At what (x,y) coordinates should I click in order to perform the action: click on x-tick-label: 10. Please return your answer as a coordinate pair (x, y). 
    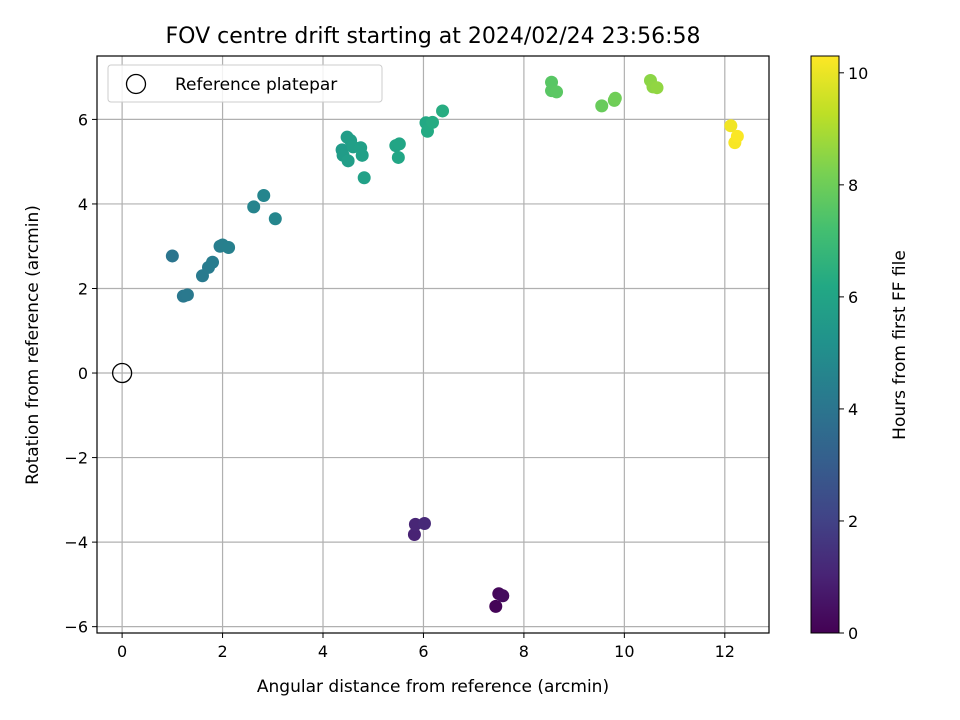
    Looking at the image, I should click on (624, 651).